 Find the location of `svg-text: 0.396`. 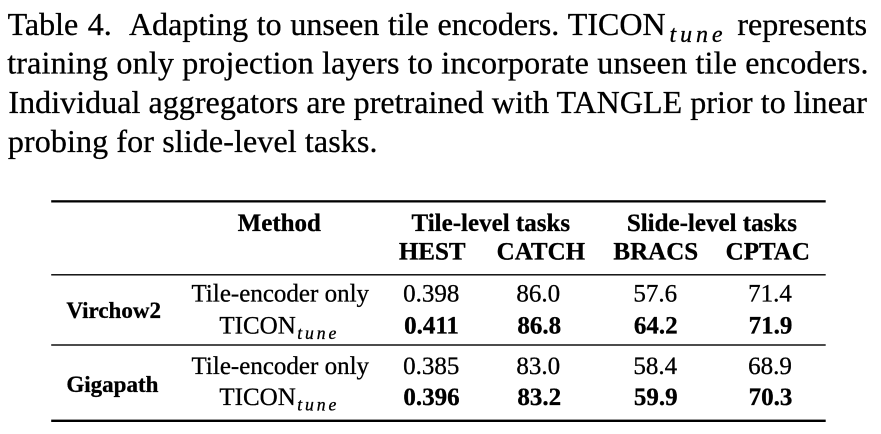

svg-text: 0.396 is located at coordinates (431, 397).